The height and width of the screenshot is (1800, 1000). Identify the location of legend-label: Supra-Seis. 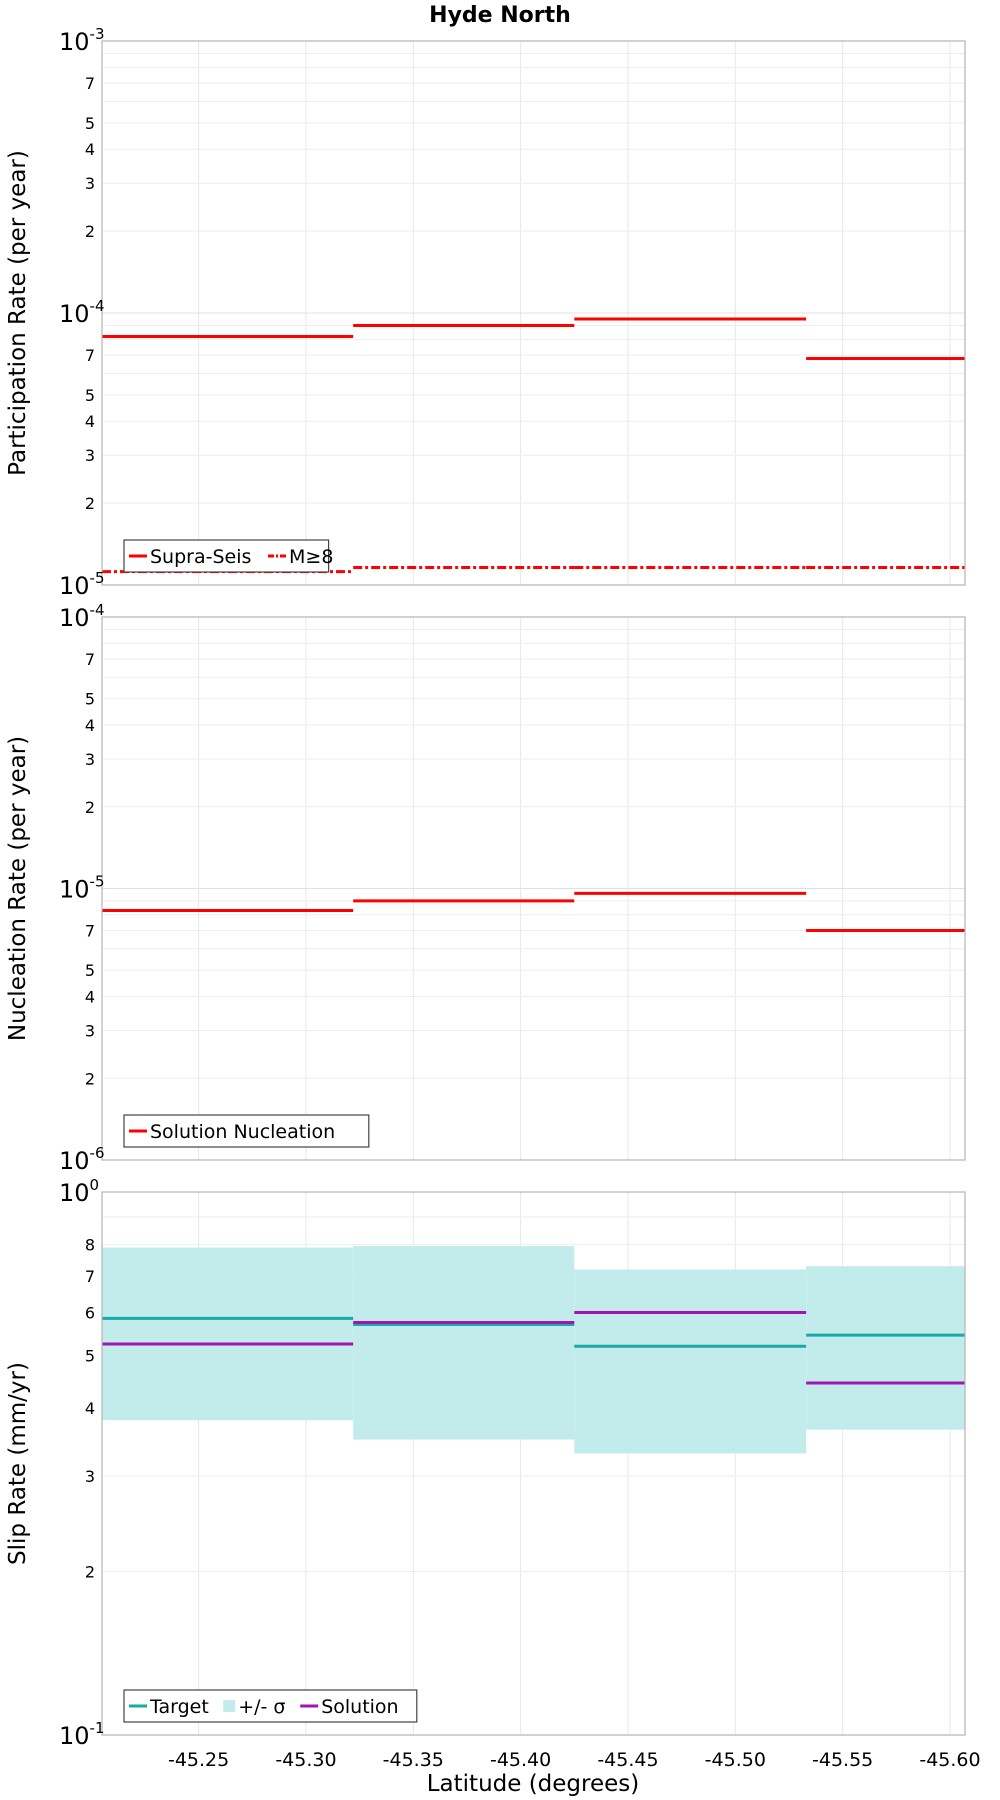
(200, 557).